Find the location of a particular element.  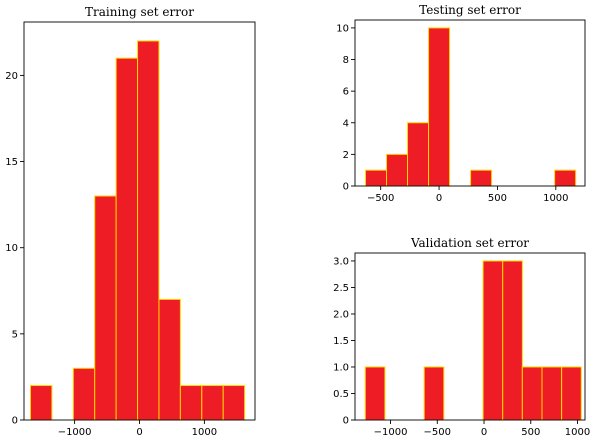

validation-error-y-tick-label: 0 is located at coordinates (346, 421).